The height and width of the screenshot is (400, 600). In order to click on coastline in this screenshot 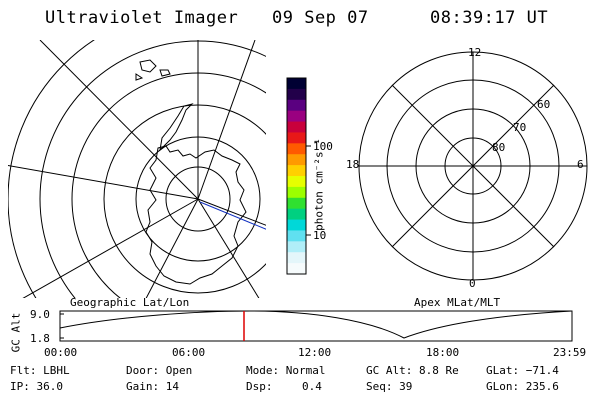, I will do `click(196, 215)`.